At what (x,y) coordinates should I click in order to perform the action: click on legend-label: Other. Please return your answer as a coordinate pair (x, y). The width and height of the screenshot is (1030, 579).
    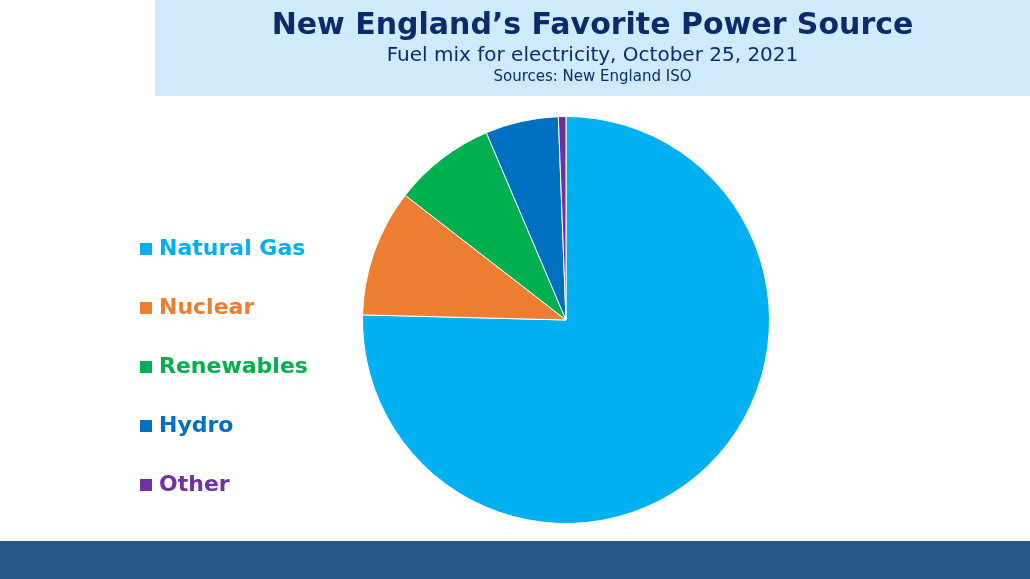
    Looking at the image, I should click on (194, 483).